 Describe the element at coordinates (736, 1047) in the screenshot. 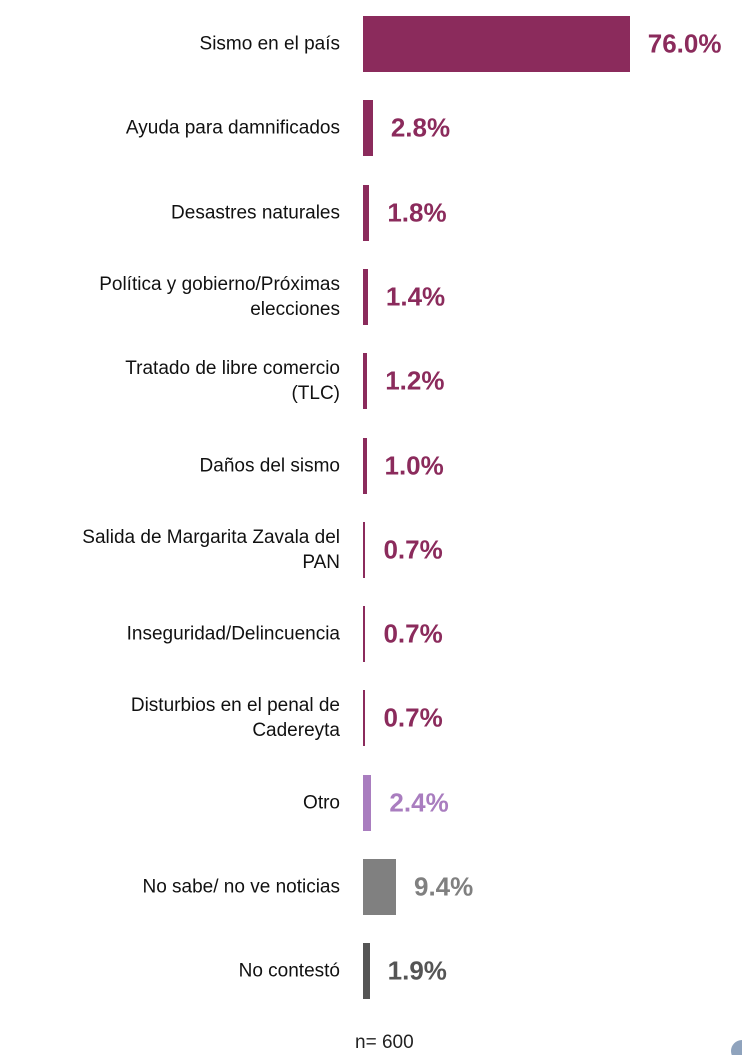

I see `decoration` at that location.